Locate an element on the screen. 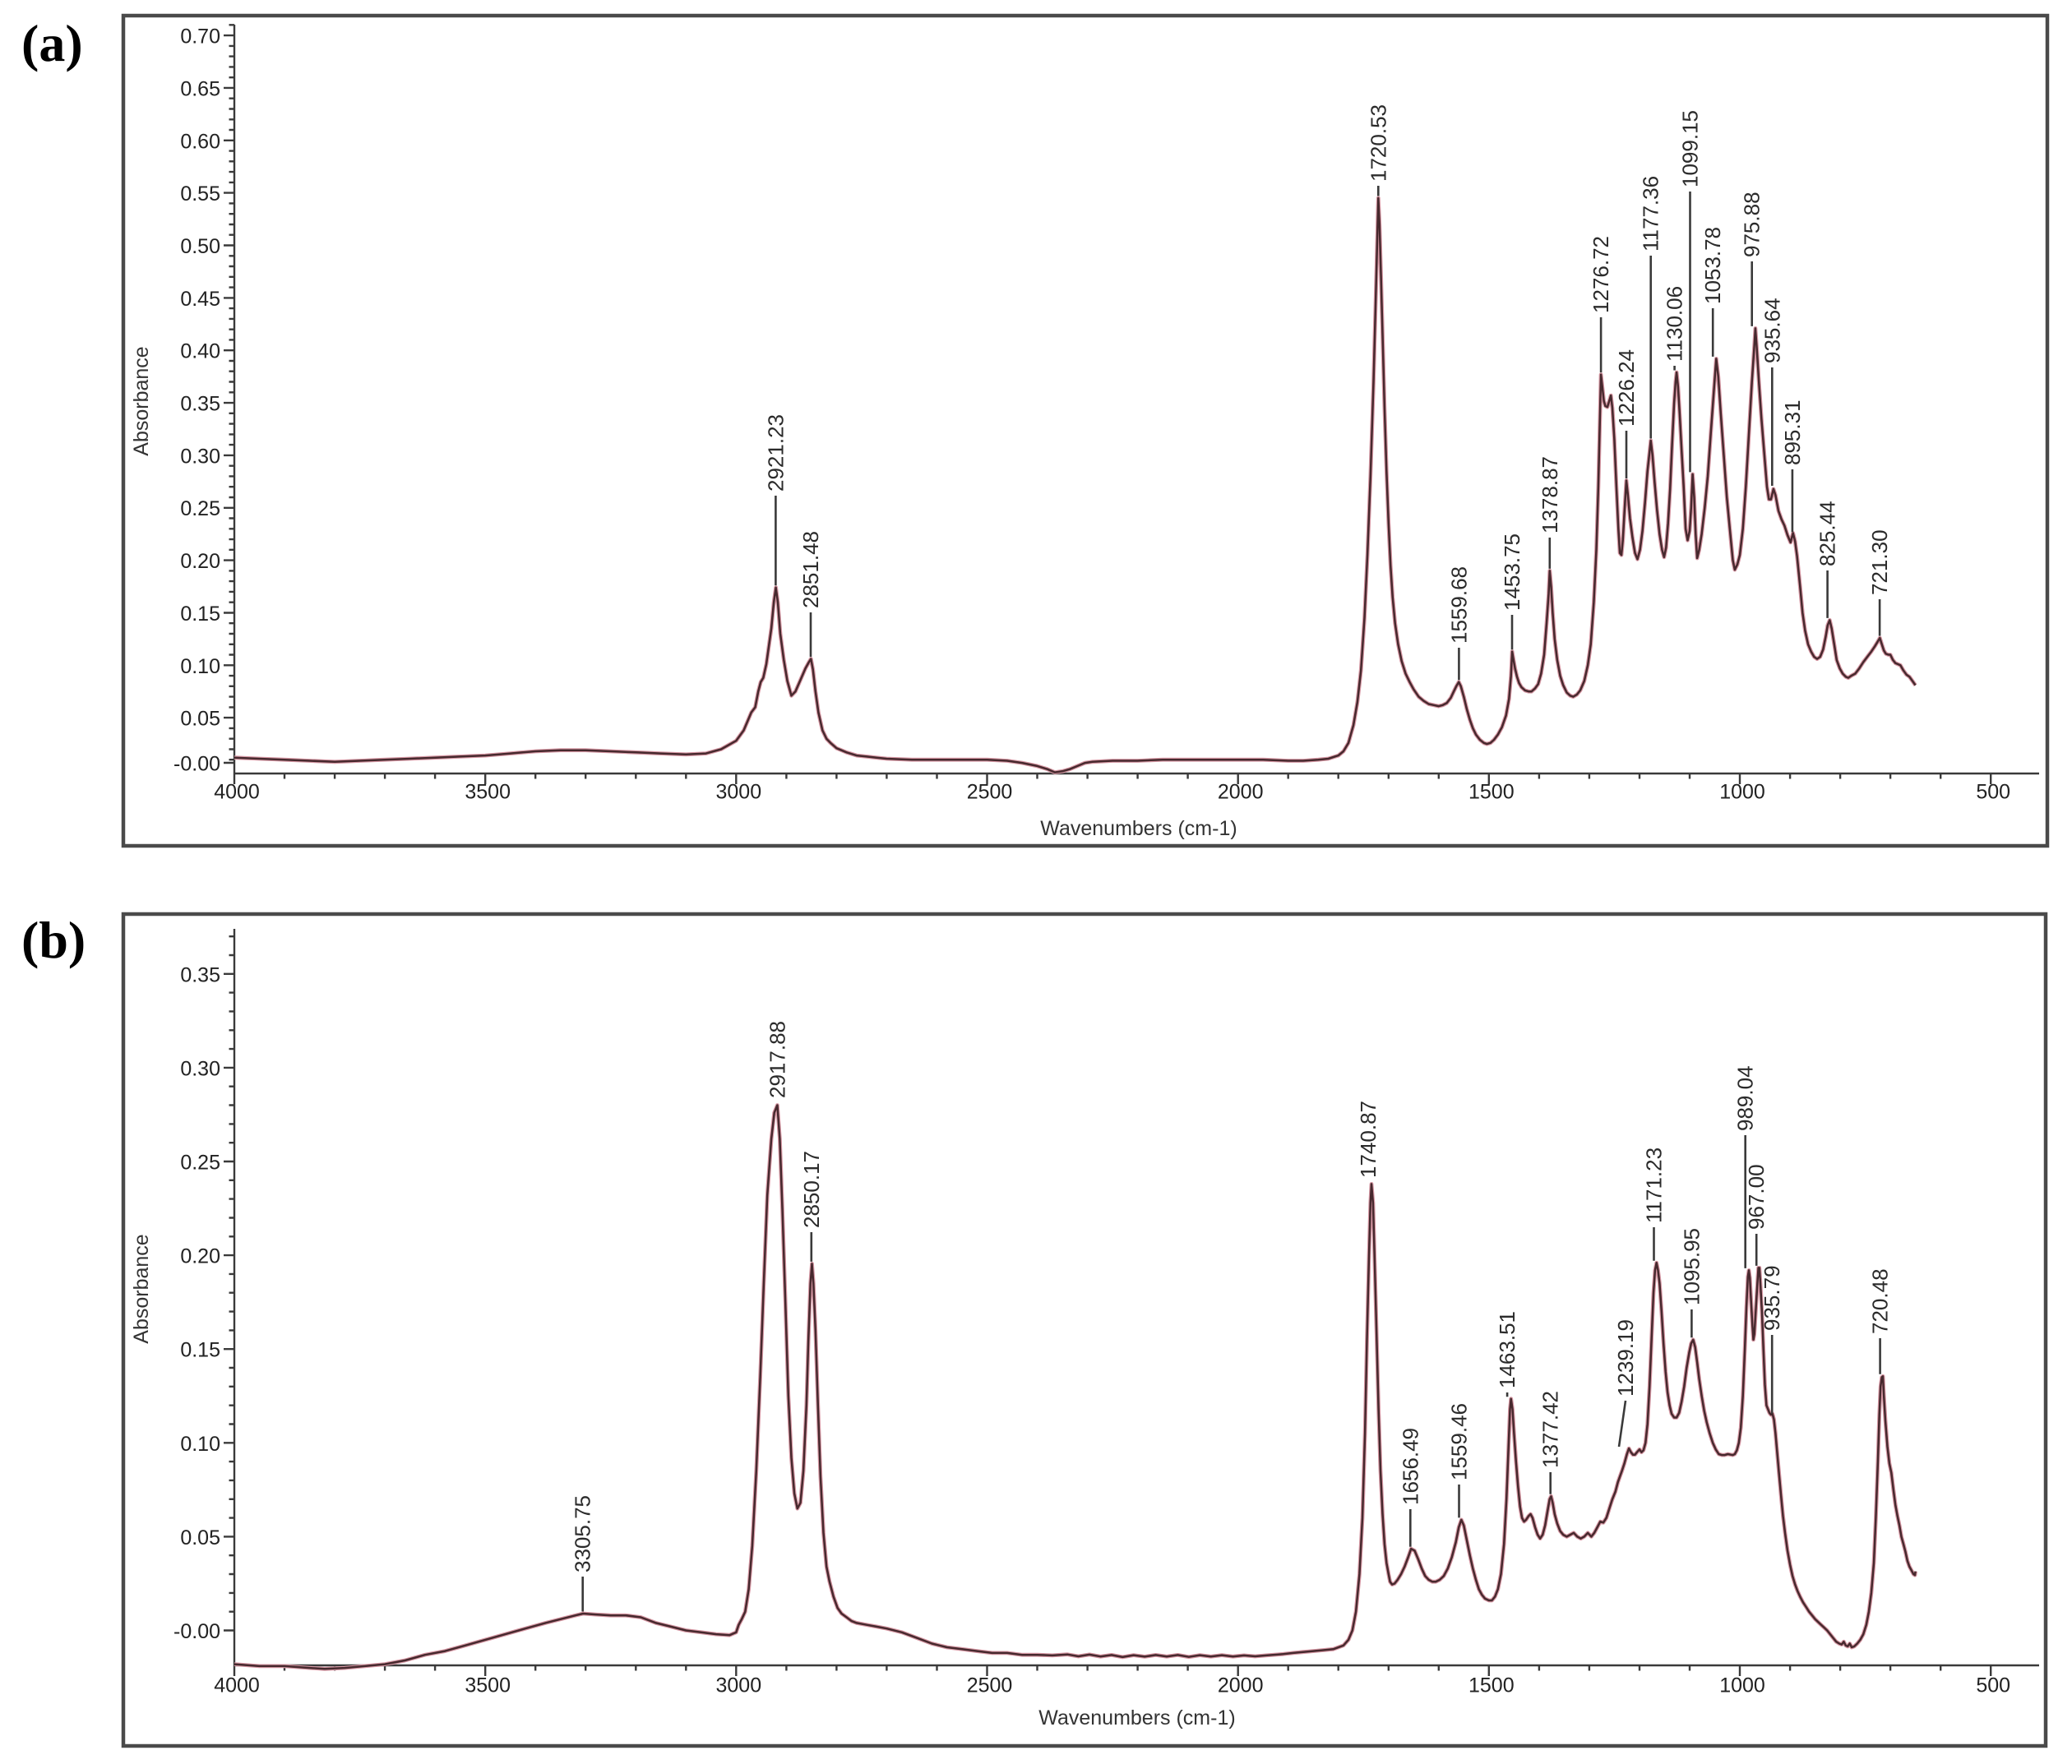 The image size is (2072, 1764). svg-text: 2917.88 is located at coordinates (777, 1059).